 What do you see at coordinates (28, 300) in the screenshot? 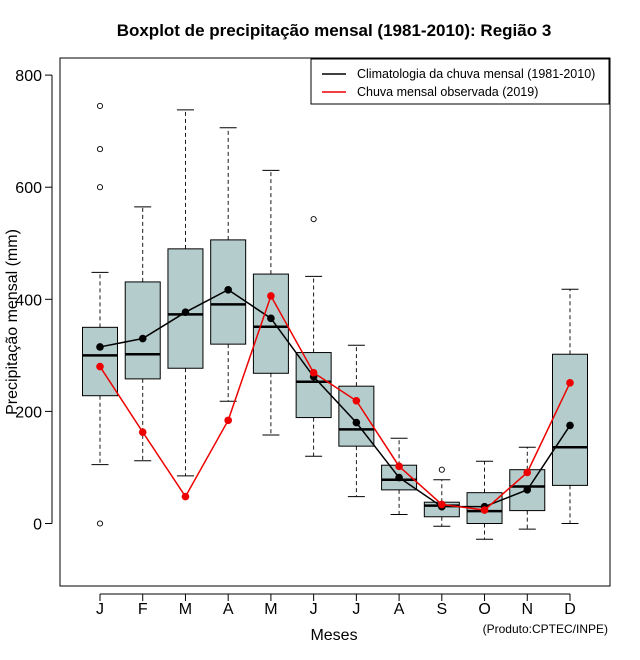
I see `y-tick-label-400: 400` at bounding box center [28, 300].